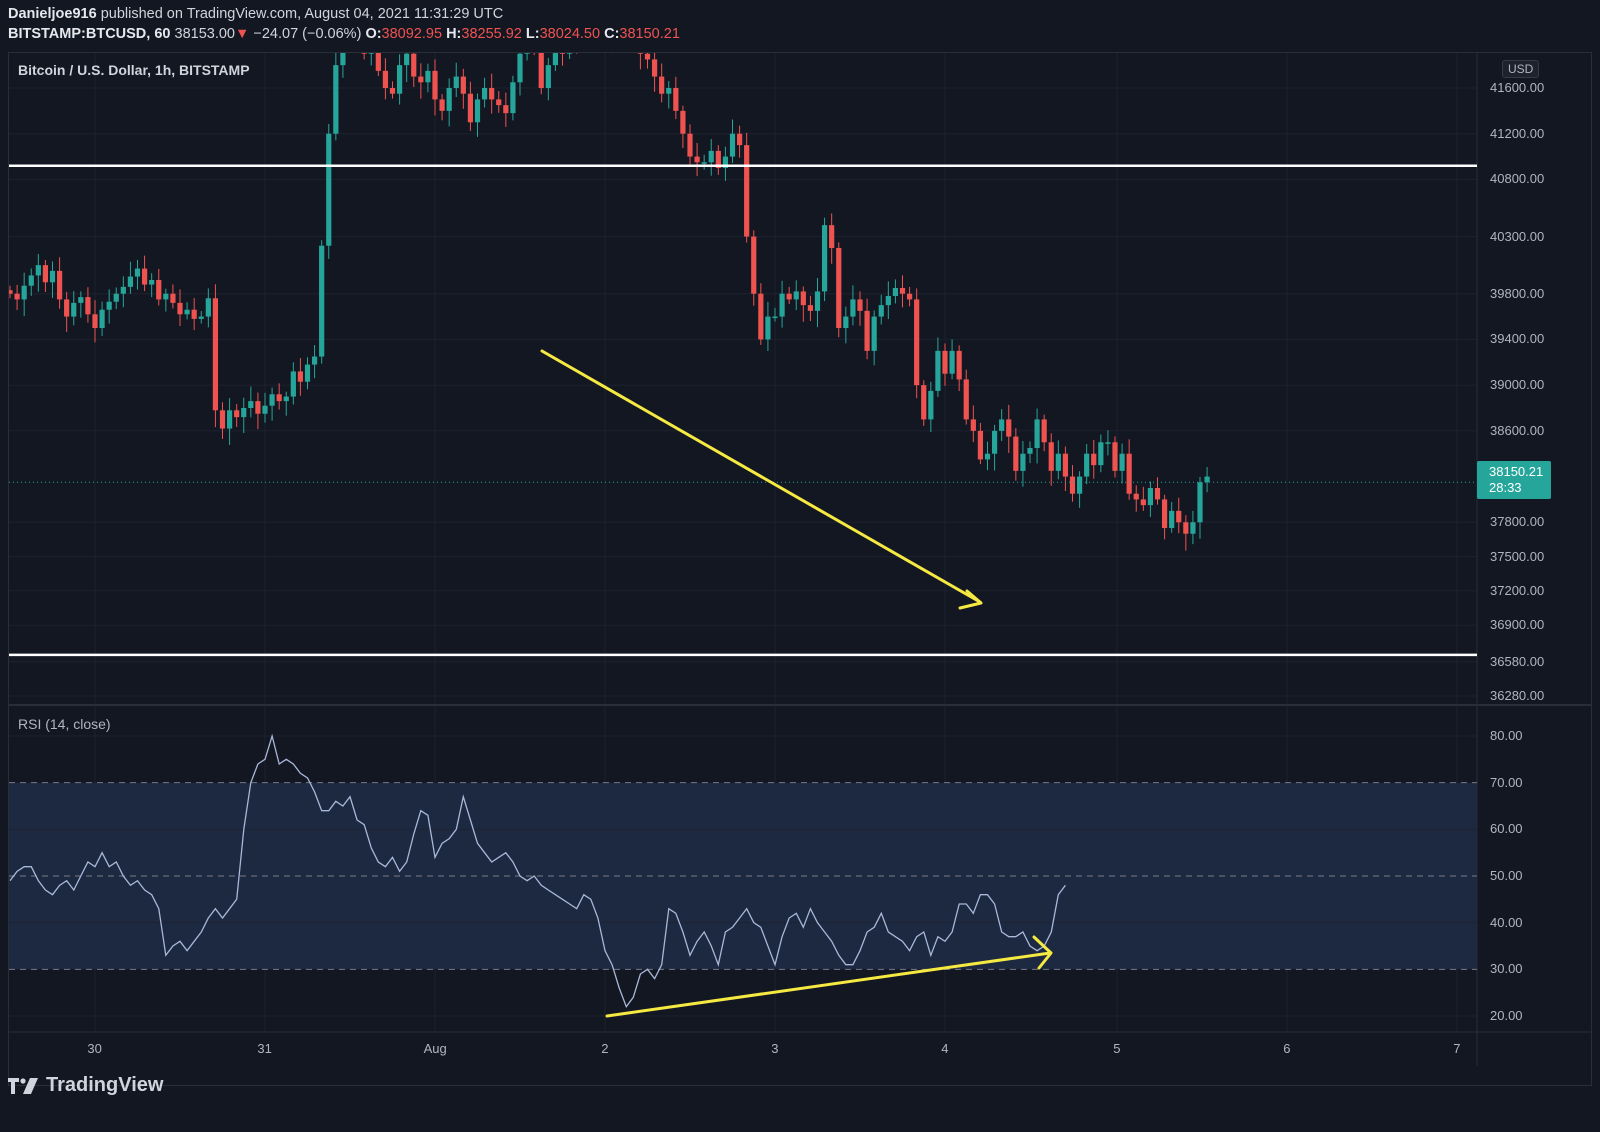  Describe the element at coordinates (85, 1085) in the screenshot. I see `tradingview-logo: TradingView` at that location.